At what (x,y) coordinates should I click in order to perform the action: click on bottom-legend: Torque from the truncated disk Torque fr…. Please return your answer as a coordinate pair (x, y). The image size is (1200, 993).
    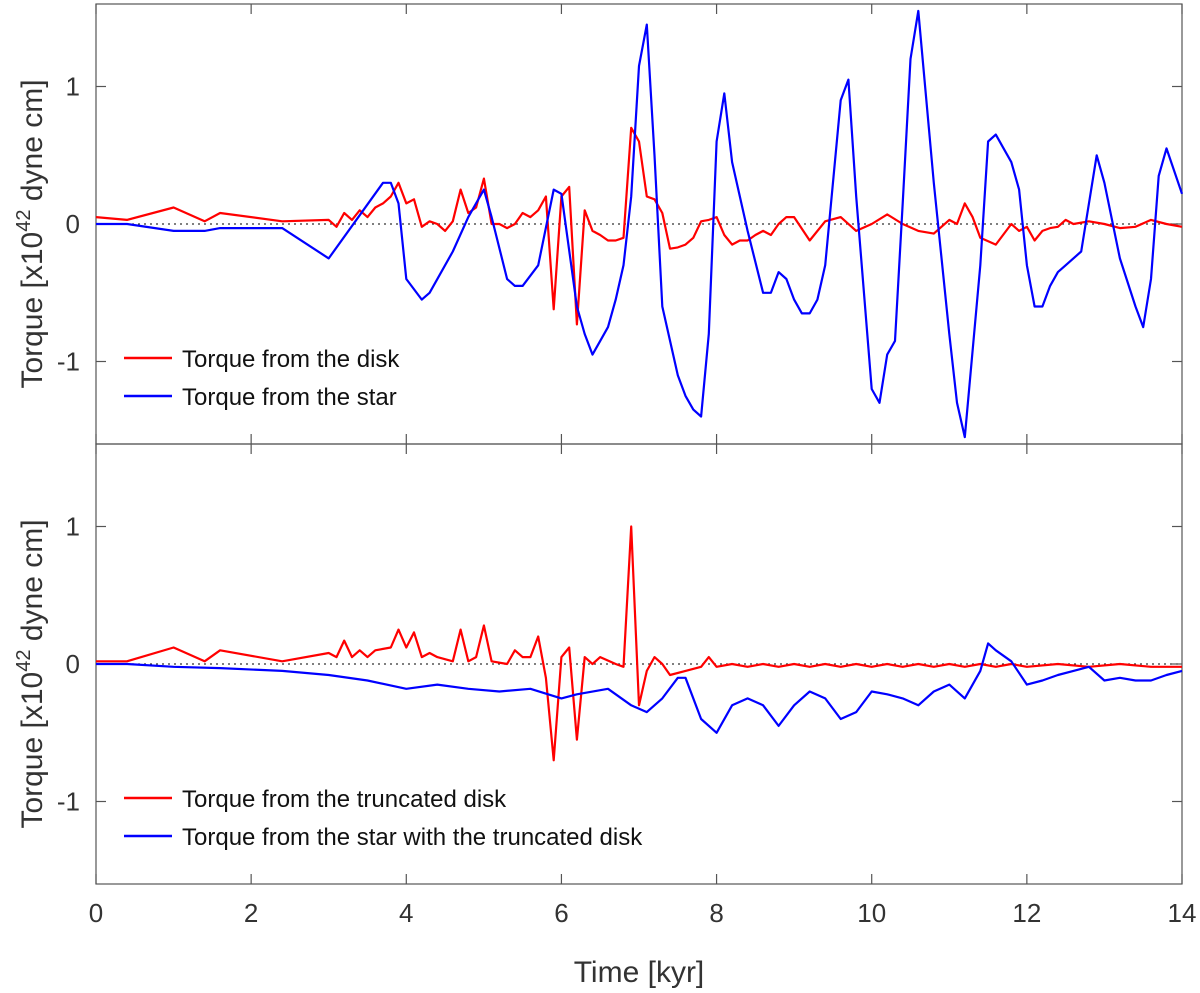
    Looking at the image, I should click on (383, 818).